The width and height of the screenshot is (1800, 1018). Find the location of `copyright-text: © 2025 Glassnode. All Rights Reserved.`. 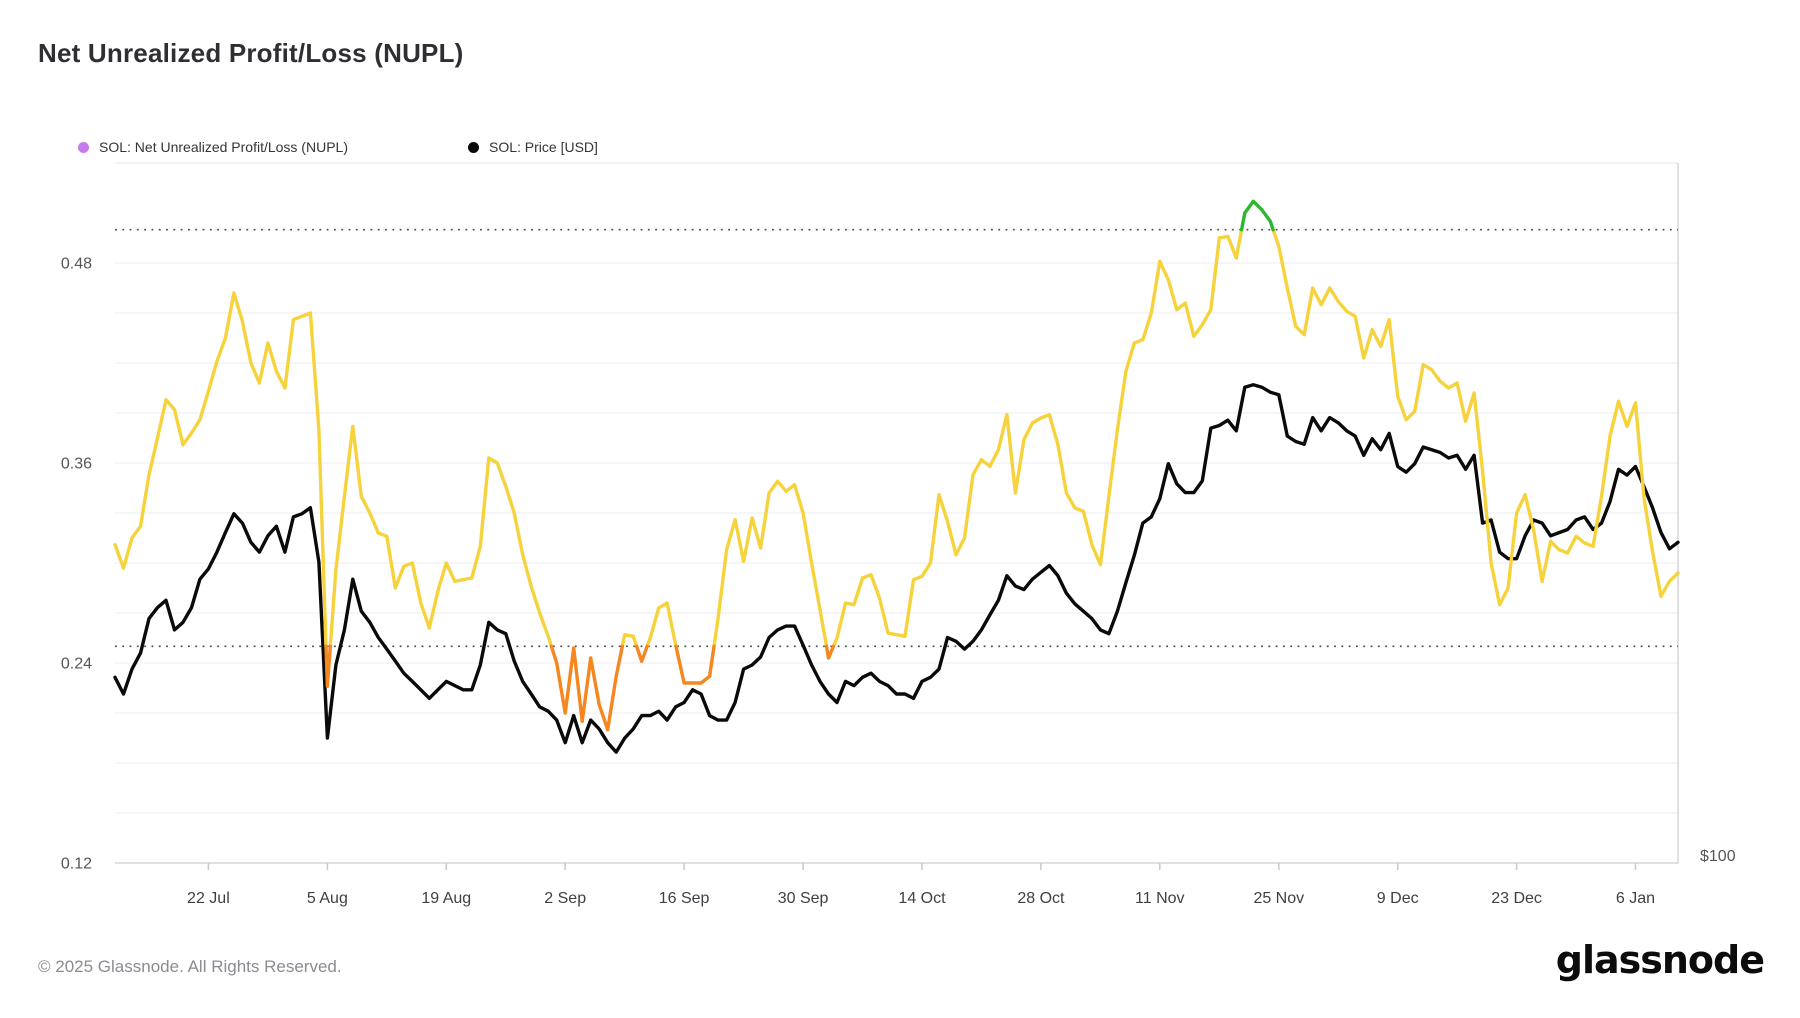

copyright-text: © 2025 Glassnode. All Rights Reserved. is located at coordinates (190, 966).